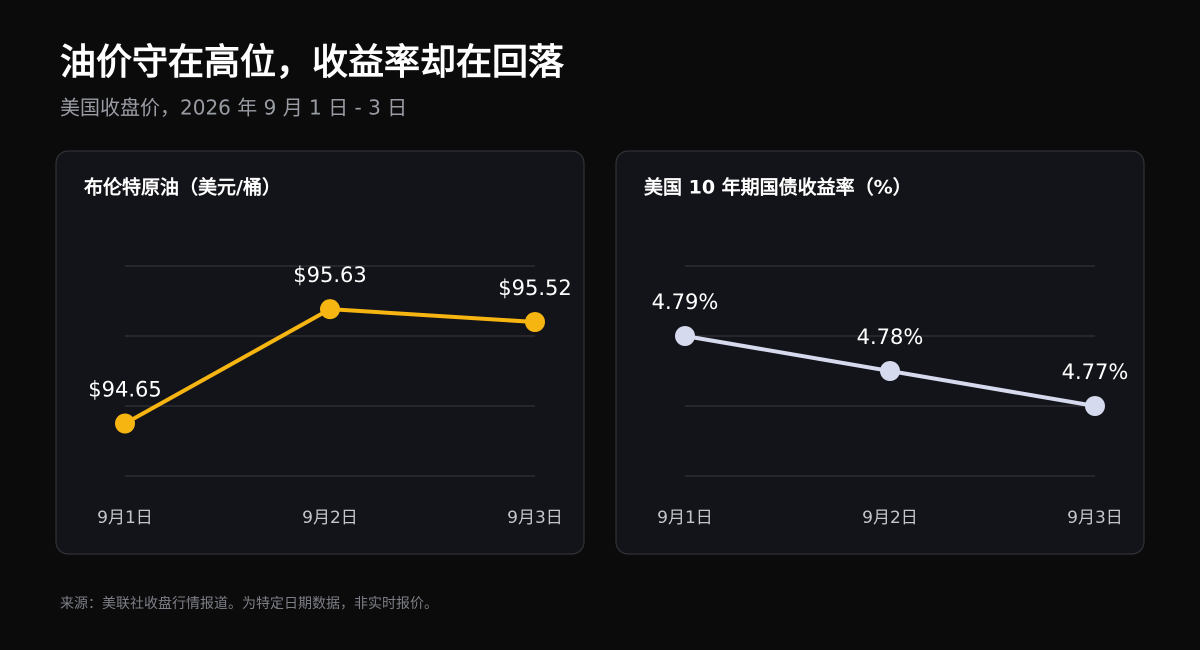 This screenshot has width=1200, height=650. Describe the element at coordinates (534, 288) in the screenshot. I see `value-label: $95.52` at that location.